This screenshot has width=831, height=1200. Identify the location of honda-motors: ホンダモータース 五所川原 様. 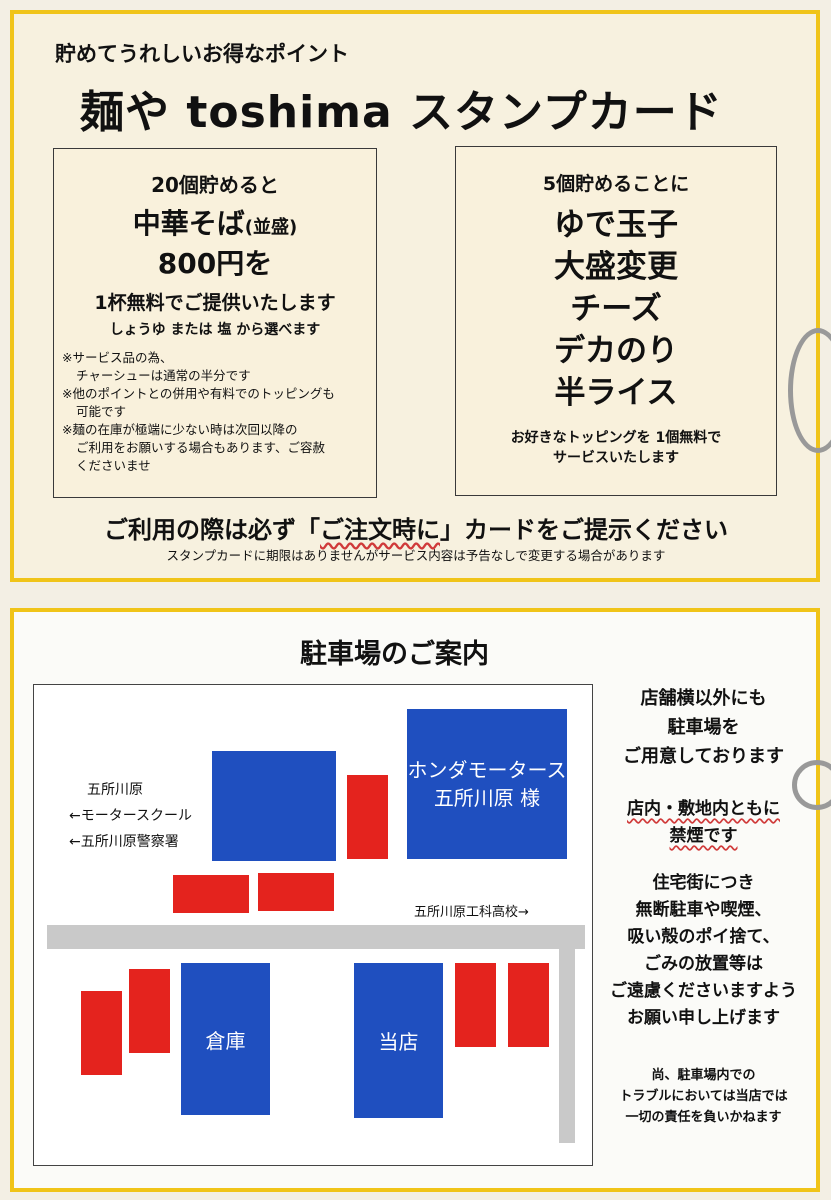
(487, 784).